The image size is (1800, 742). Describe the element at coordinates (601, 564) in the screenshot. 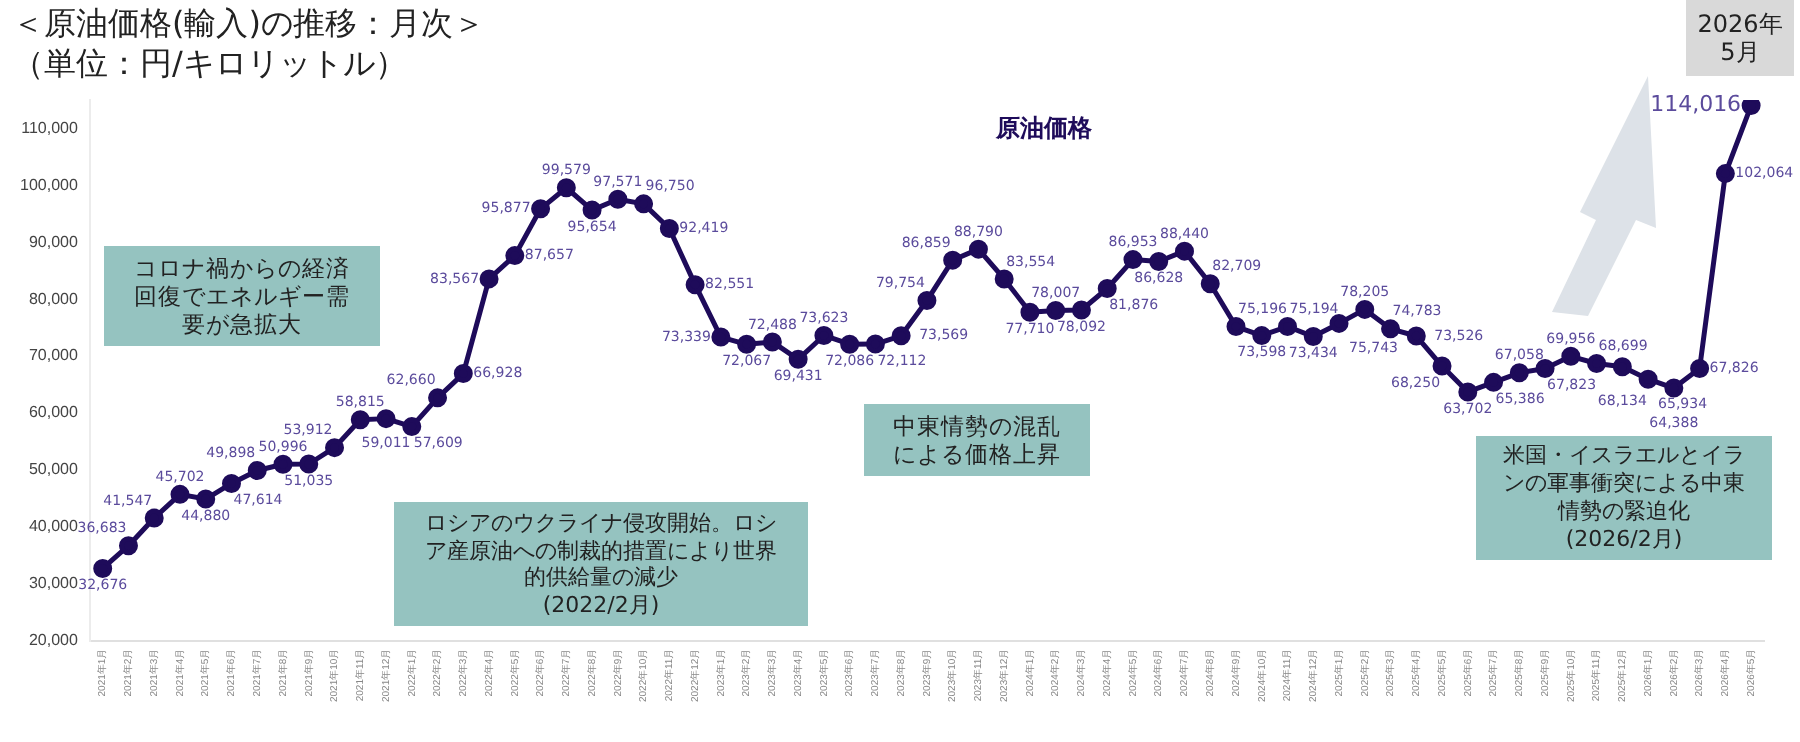

I see `annotation: ロシアのウクライナ侵攻開始。ロシア産原油への制裁的措置により世界的供給量の減少 (2022/2月)` at that location.